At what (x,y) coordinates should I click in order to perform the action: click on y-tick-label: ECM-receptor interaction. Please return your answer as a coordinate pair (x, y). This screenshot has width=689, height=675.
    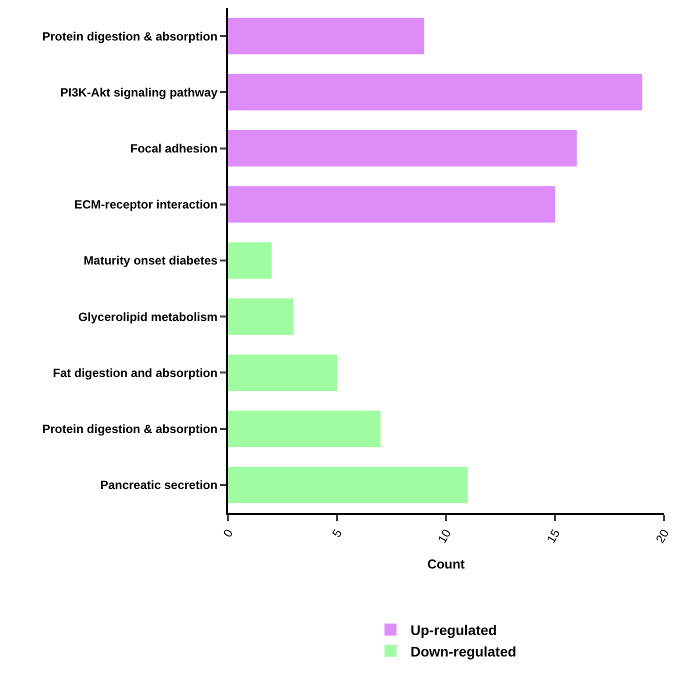
    Looking at the image, I should click on (146, 205).